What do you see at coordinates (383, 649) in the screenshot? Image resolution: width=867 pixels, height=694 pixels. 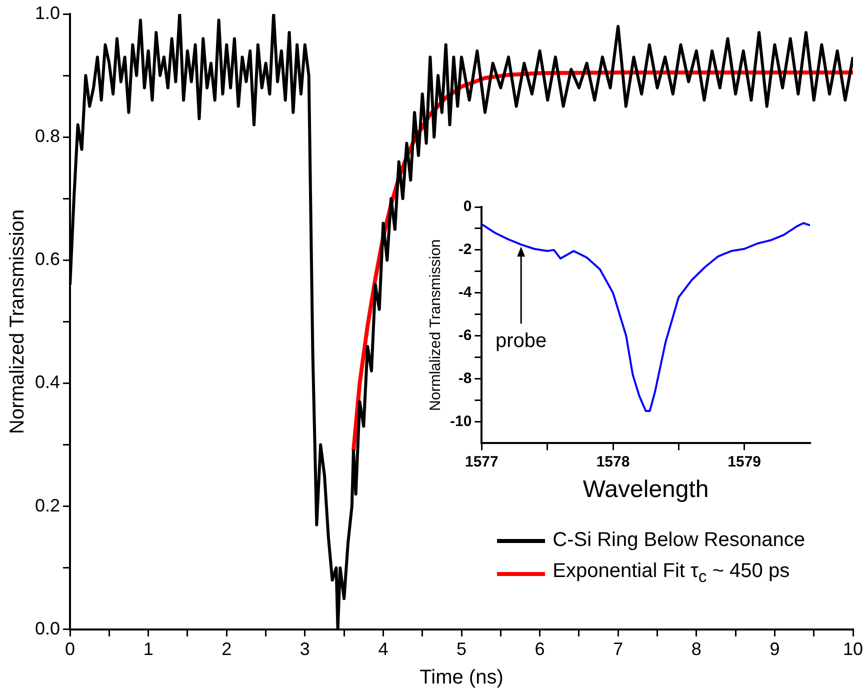 I see `x-tick-label: 4` at bounding box center [383, 649].